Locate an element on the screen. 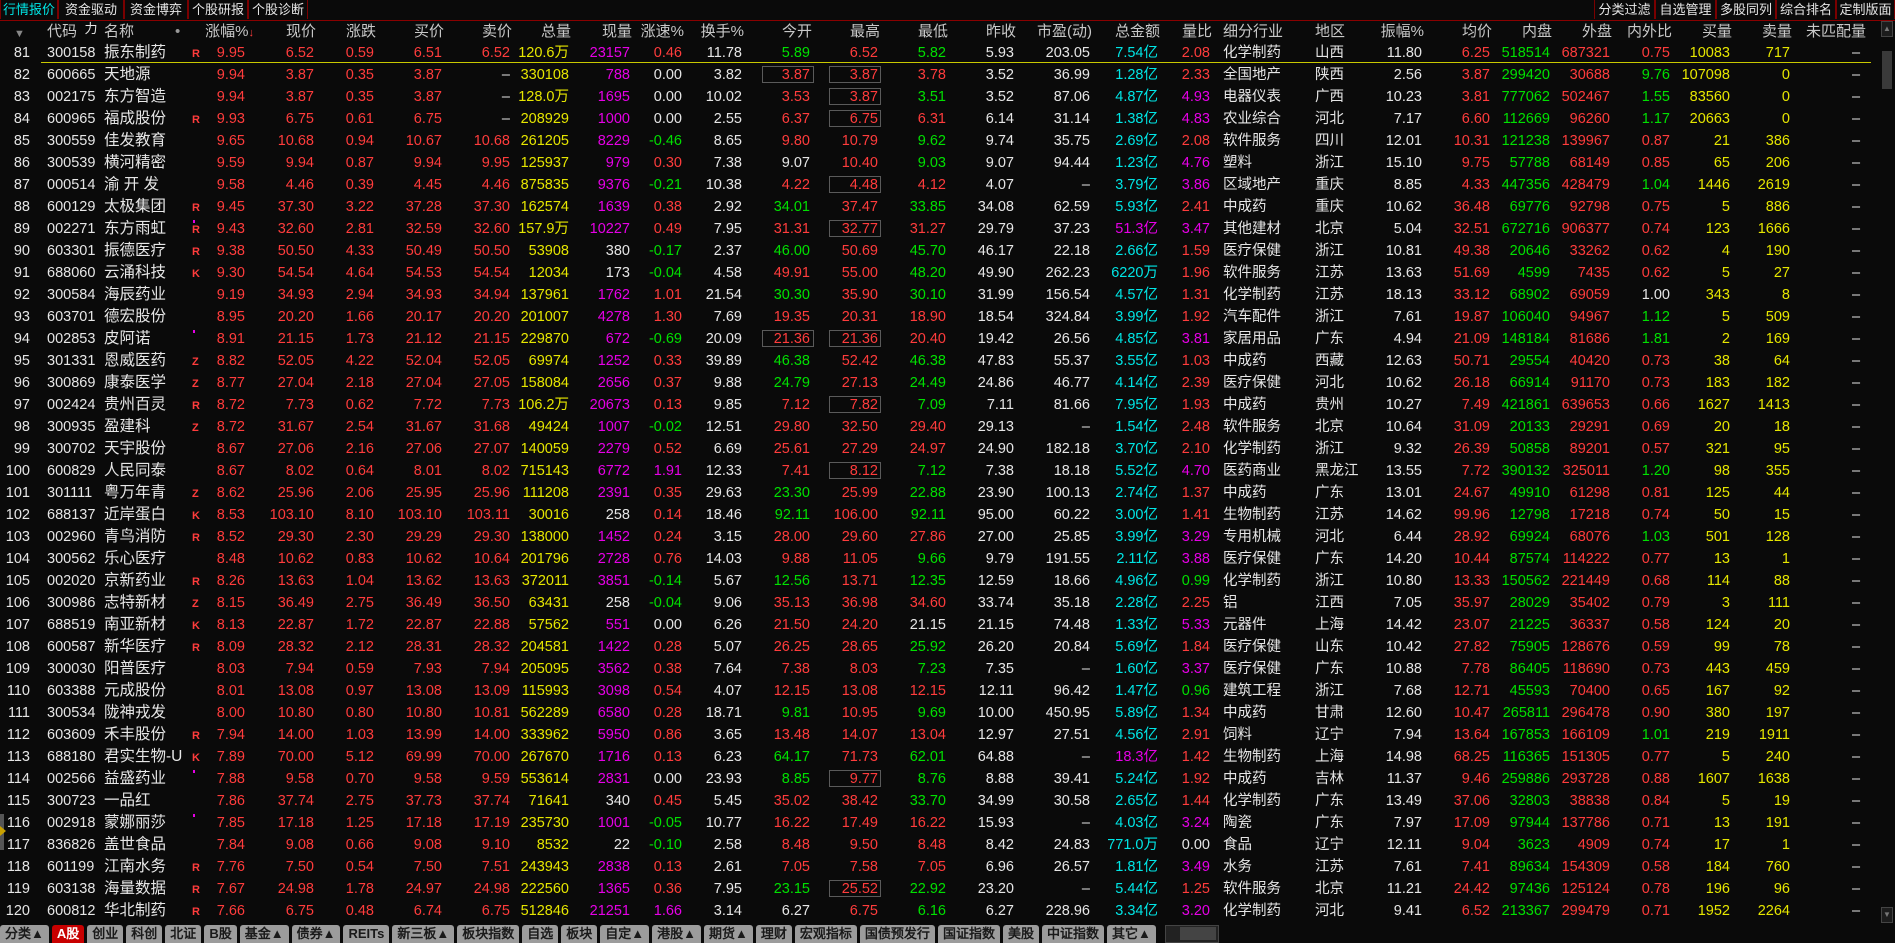 This screenshot has width=1895, height=943. cell-code: 300584 is located at coordinates (71, 295).